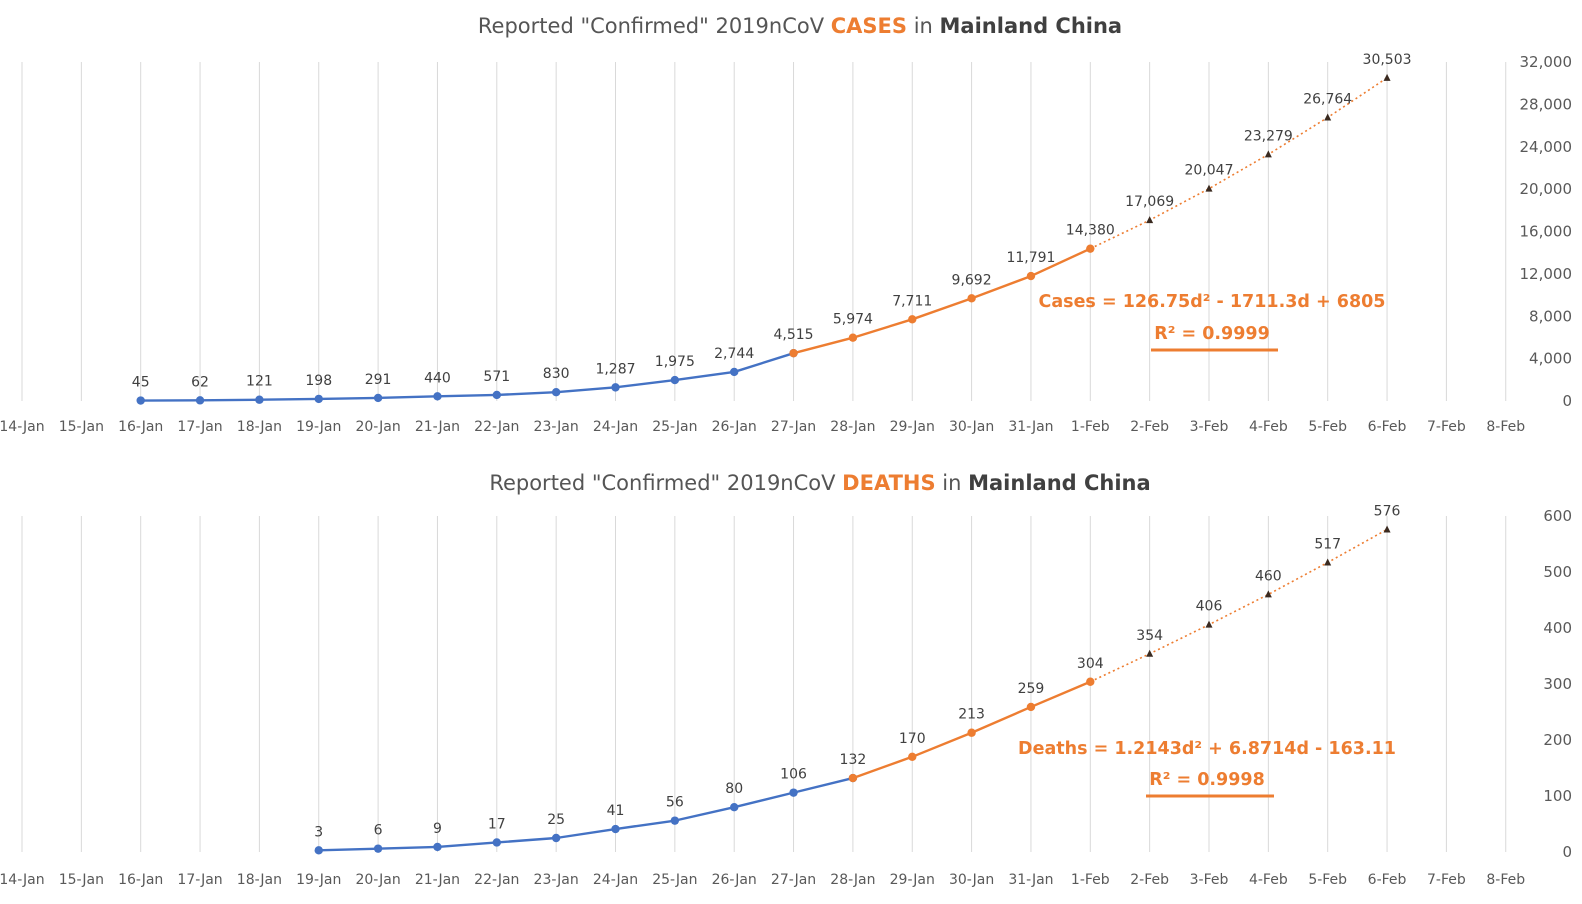 This screenshot has width=1582, height=904. Describe the element at coordinates (1090, 664) in the screenshot. I see `deaths-data-label: 304` at that location.